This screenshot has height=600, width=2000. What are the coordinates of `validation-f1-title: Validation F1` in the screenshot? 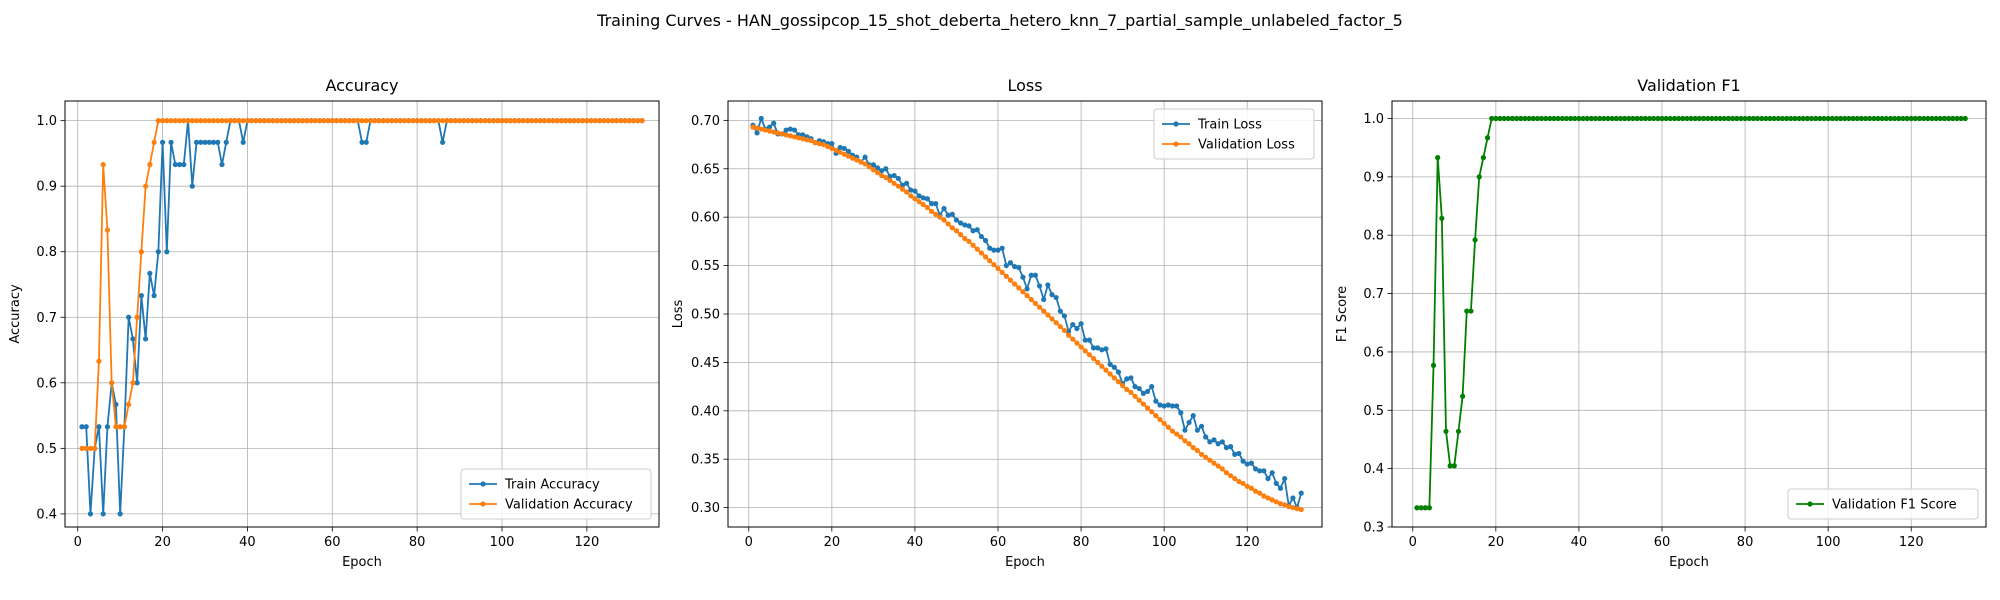 It's located at (1688, 85).